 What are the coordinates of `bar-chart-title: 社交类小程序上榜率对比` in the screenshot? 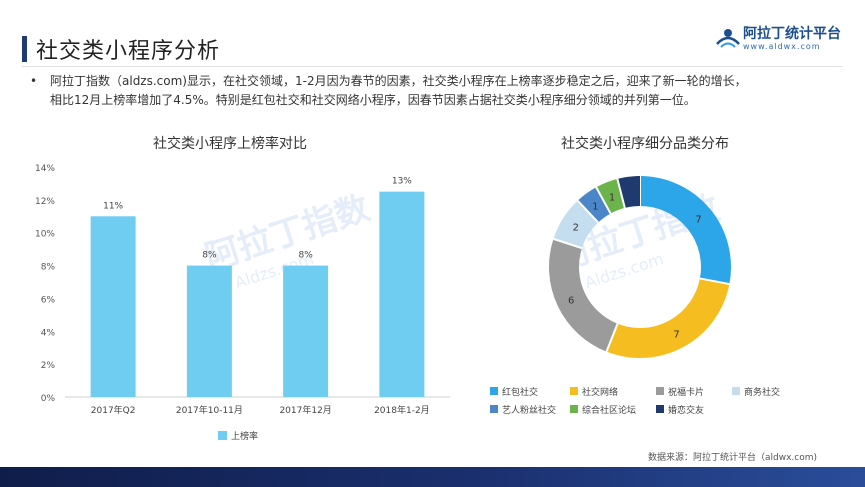 It's located at (230, 144).